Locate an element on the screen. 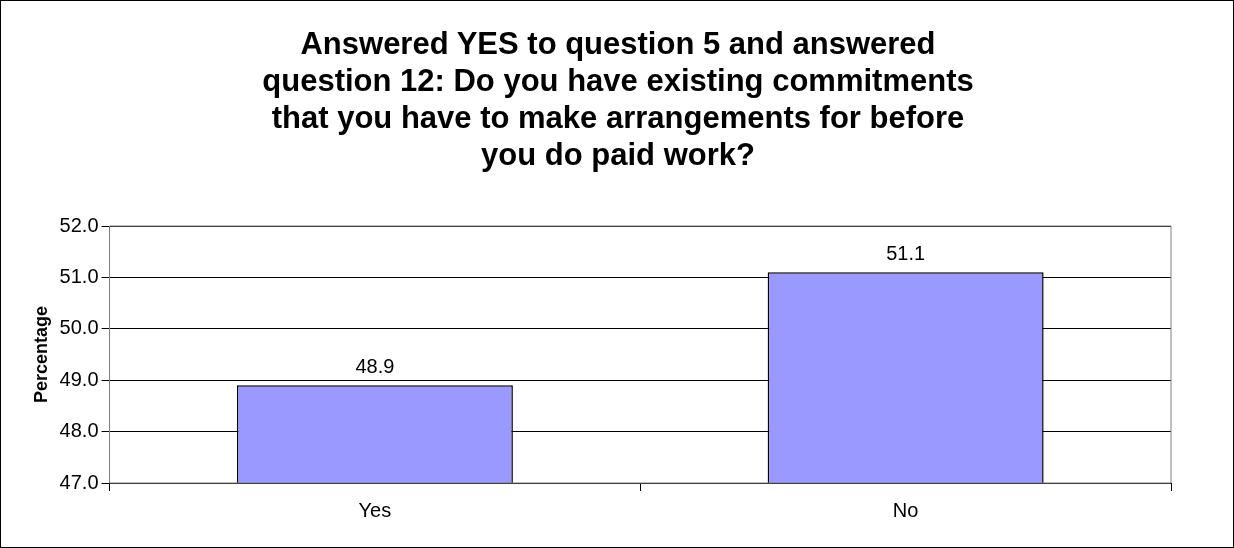 The image size is (1234, 548). data-label: 51.1 is located at coordinates (906, 252).